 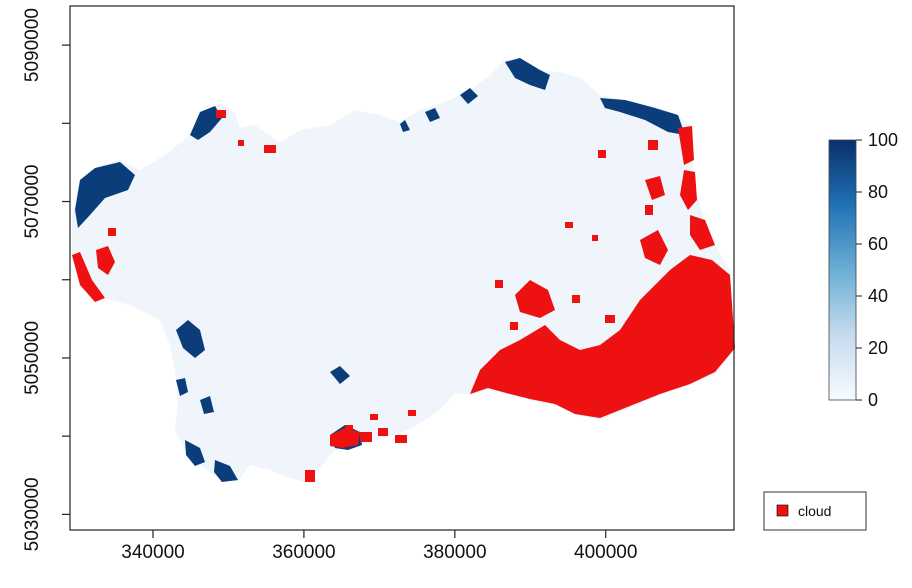 I want to click on x-tick-label: 400000, so click(x=605, y=552).